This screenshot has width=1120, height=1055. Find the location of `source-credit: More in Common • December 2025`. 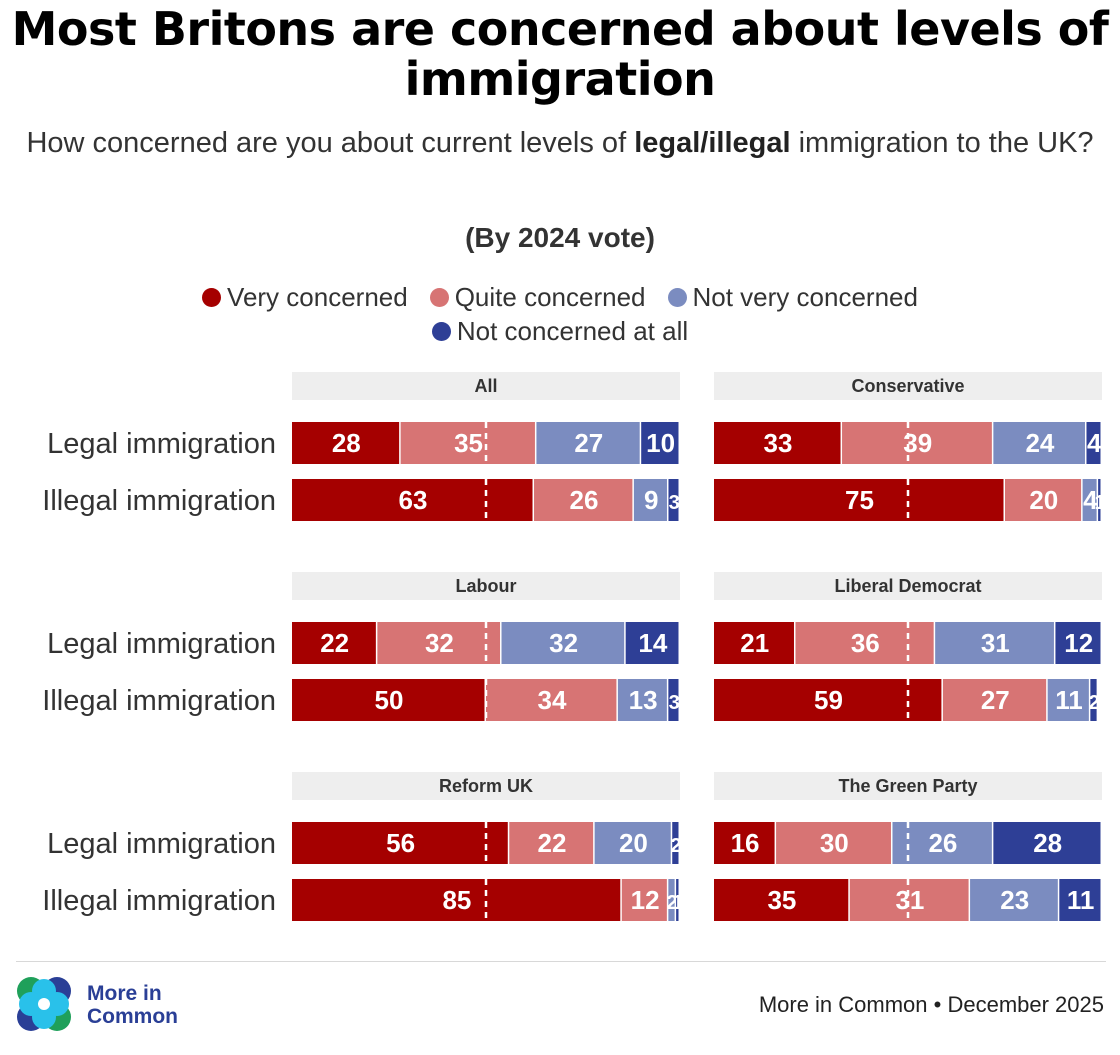

source-credit: More in Common • December 2025 is located at coordinates (931, 1004).